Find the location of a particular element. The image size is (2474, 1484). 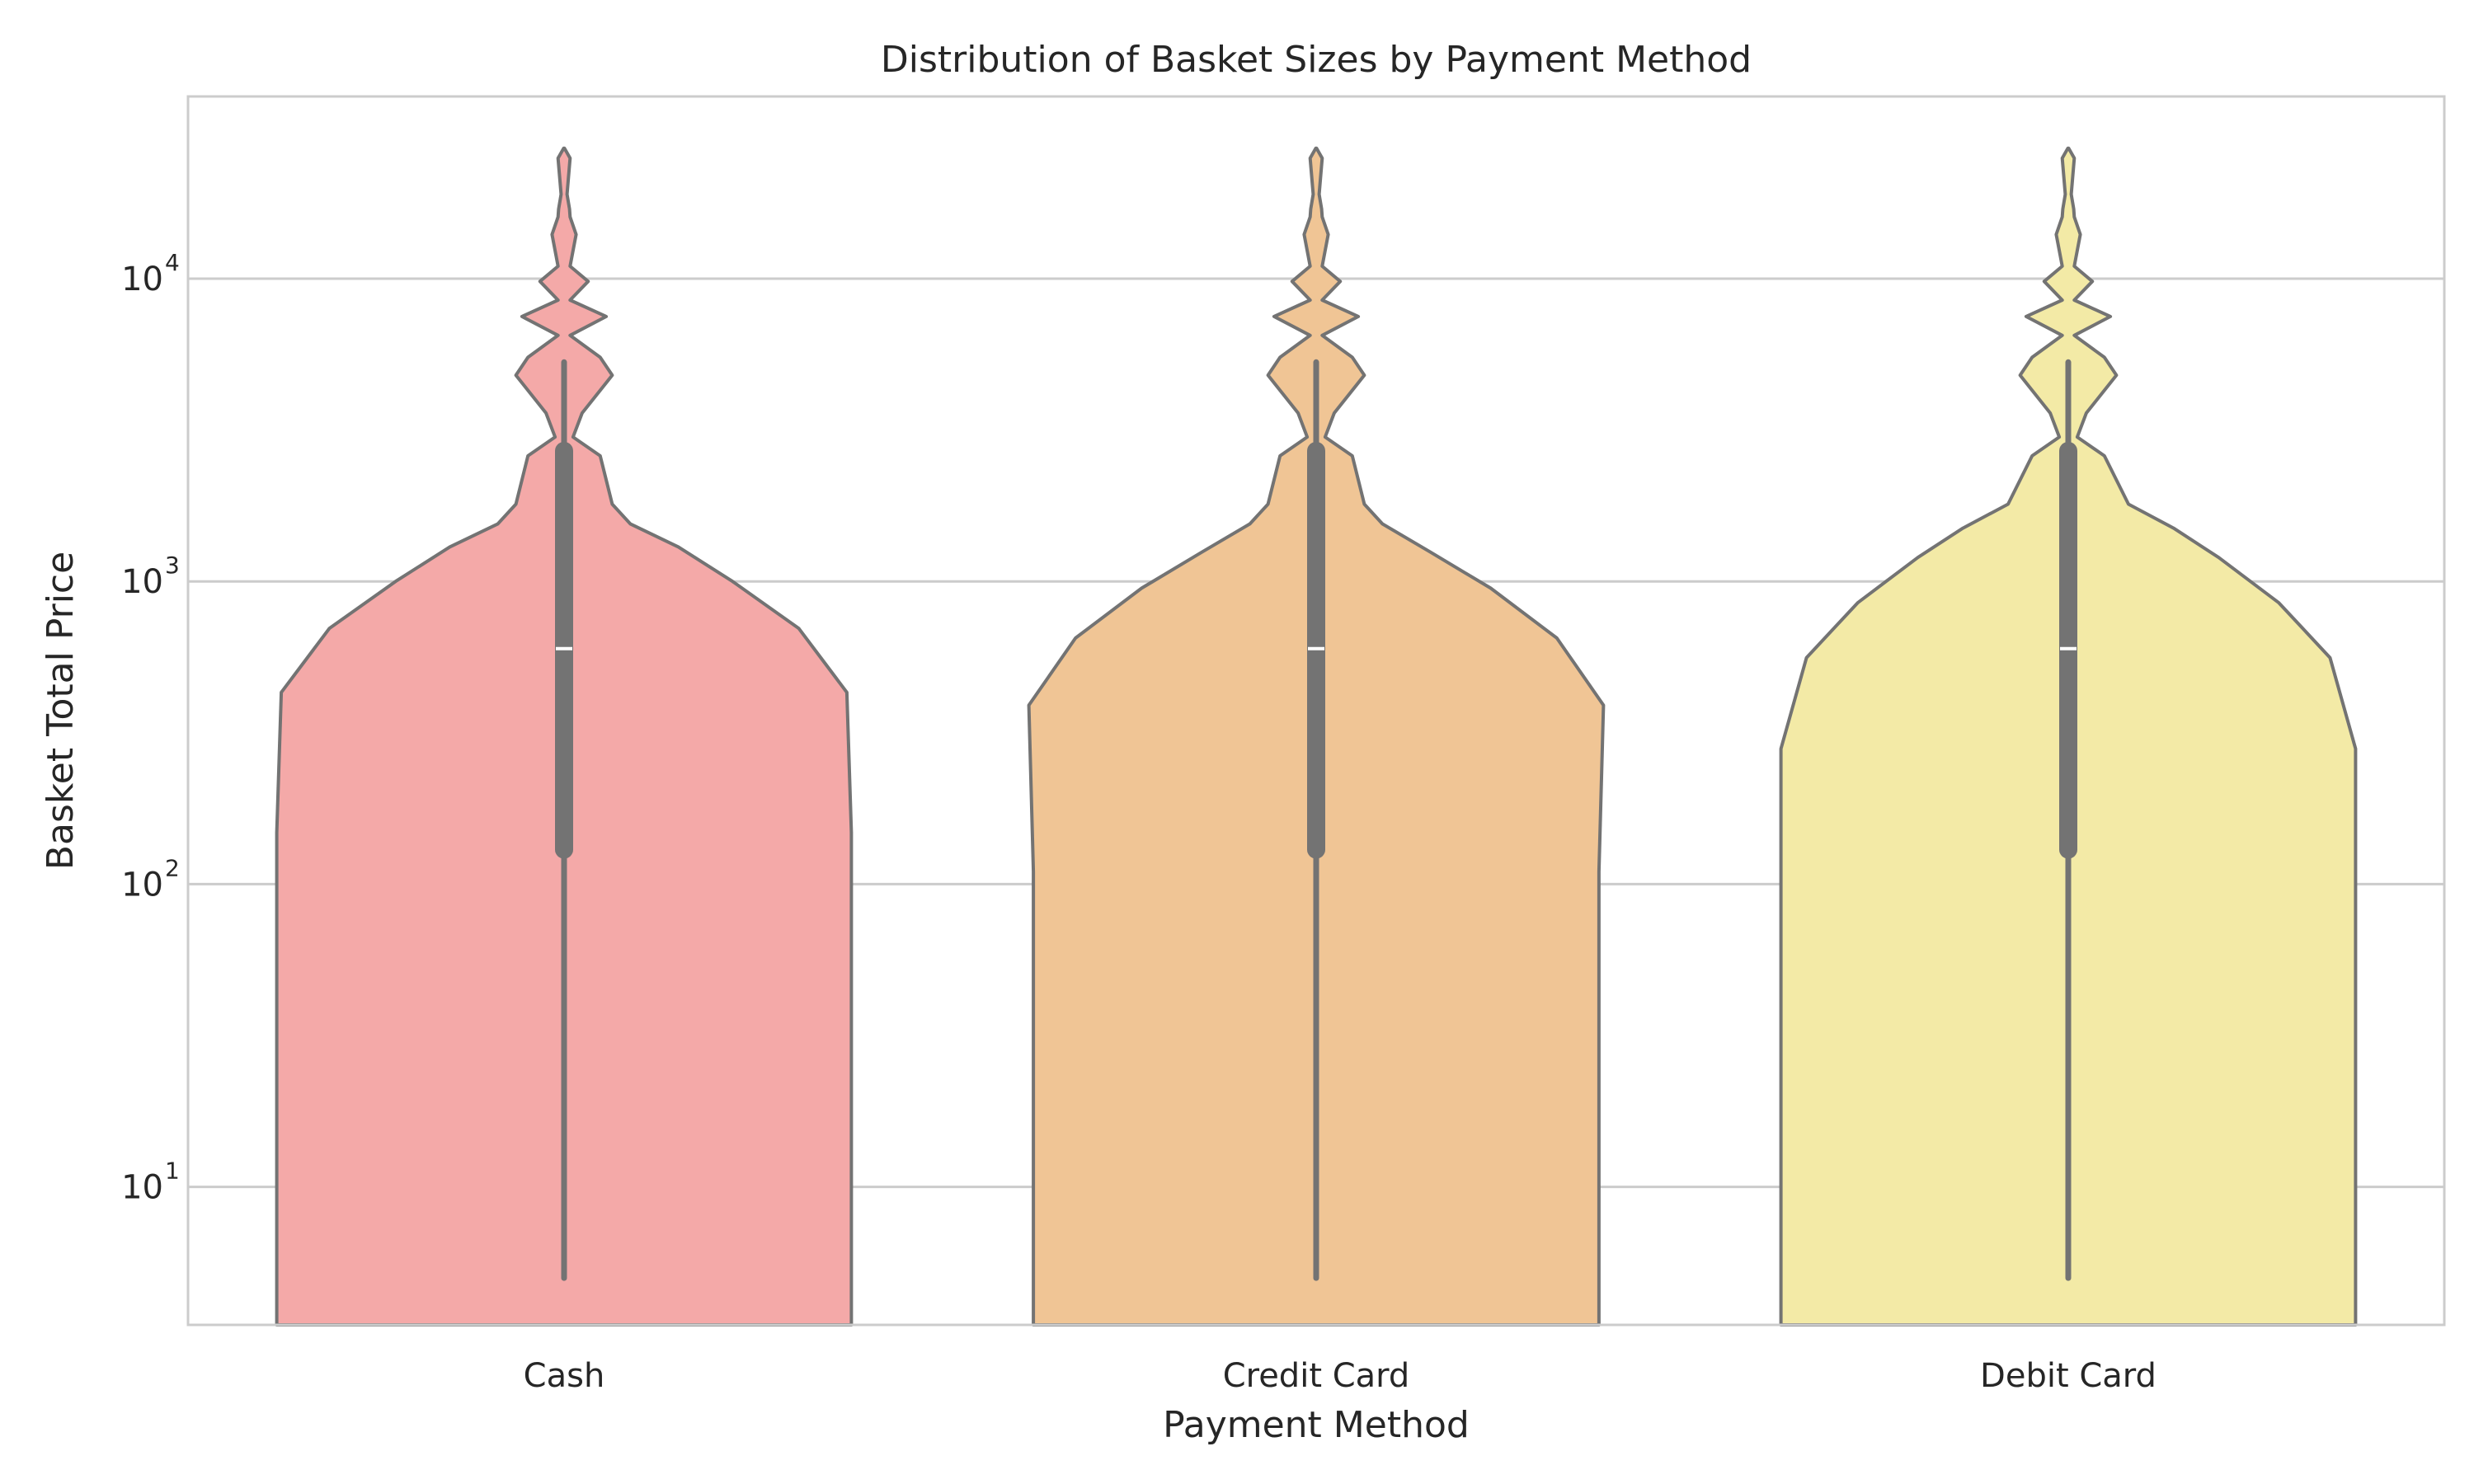

y-tick-exponent: 2 is located at coordinates (172, 868).